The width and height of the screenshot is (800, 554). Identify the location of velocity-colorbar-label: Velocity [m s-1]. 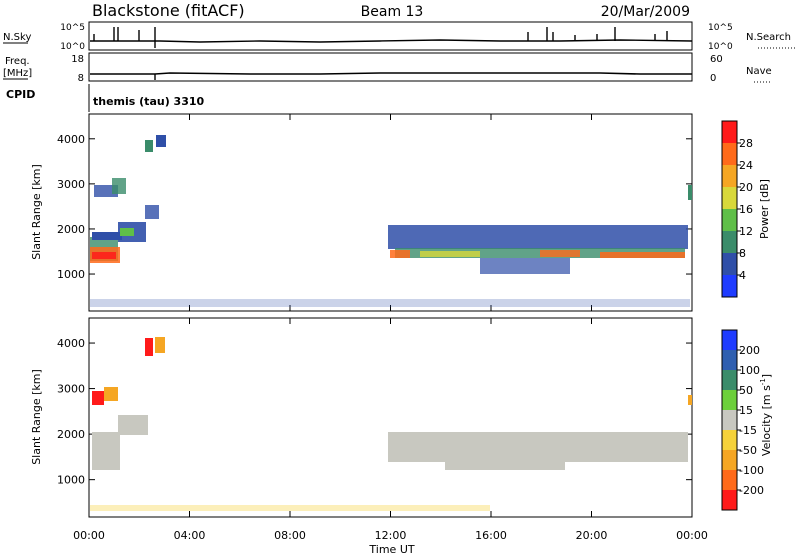
(766, 415).